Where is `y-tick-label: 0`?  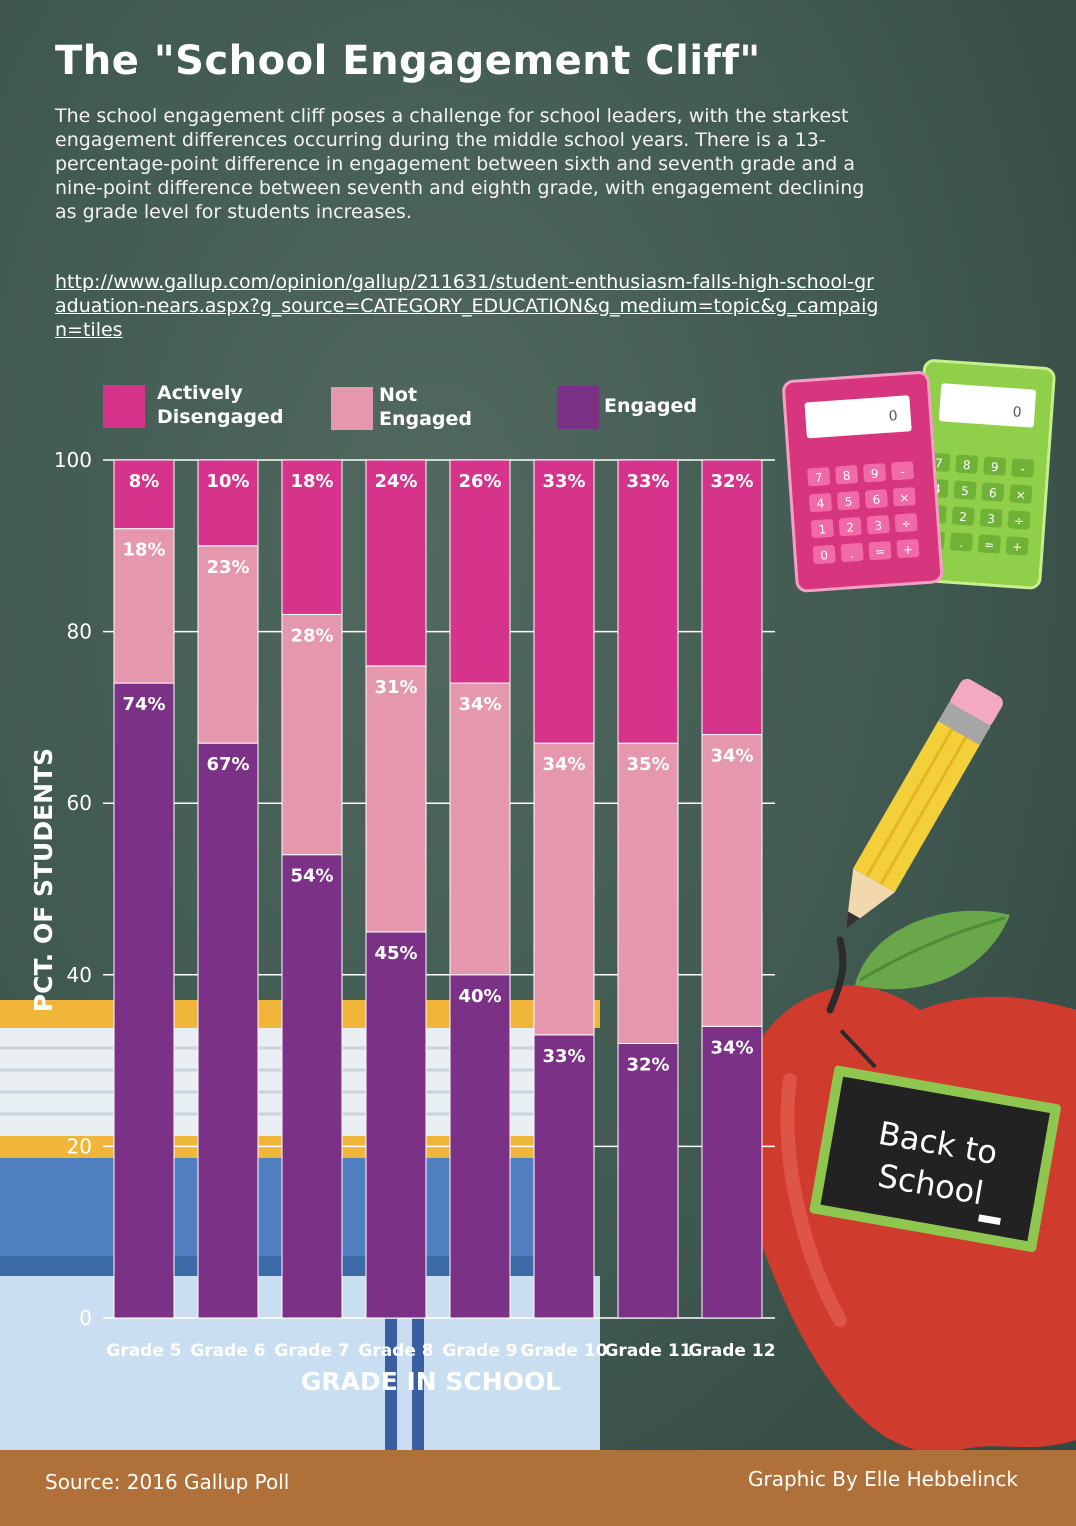 y-tick-label: 0 is located at coordinates (85, 1318).